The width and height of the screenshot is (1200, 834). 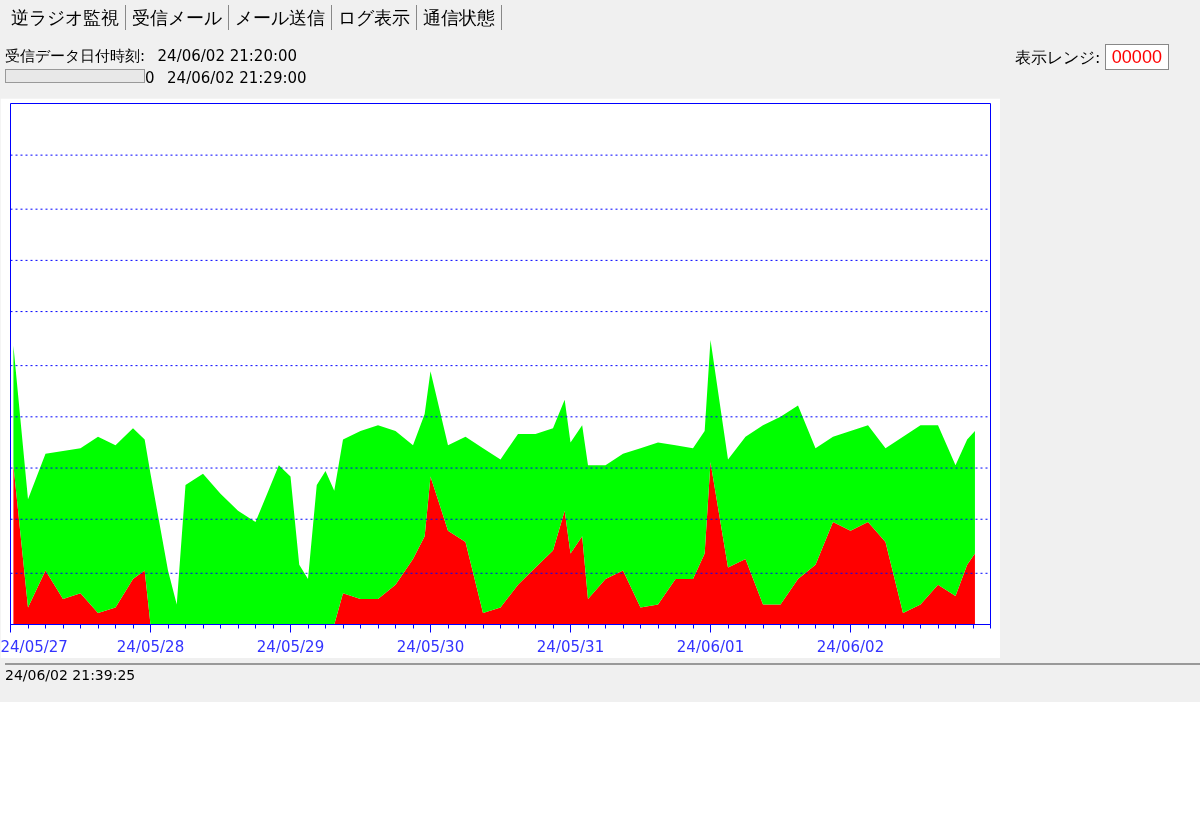 I want to click on text: 24/06/02 21:20:00, so click(x=227, y=56).